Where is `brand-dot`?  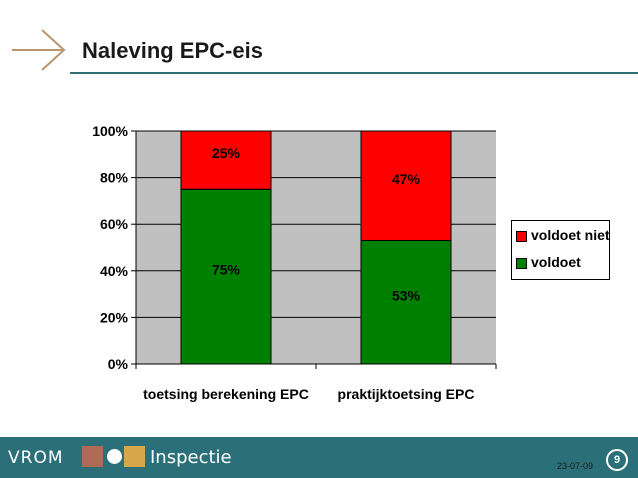
brand-dot is located at coordinates (114, 456).